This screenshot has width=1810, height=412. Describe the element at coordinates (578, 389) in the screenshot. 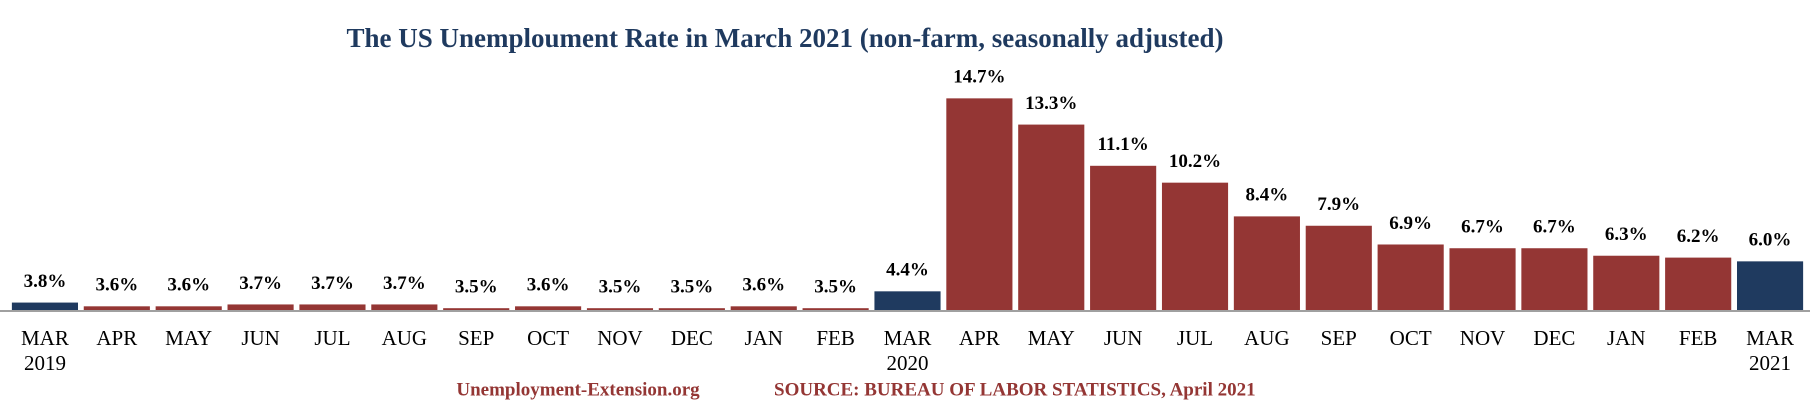

I see `footer-site: Unemployment-Extension.org` at that location.